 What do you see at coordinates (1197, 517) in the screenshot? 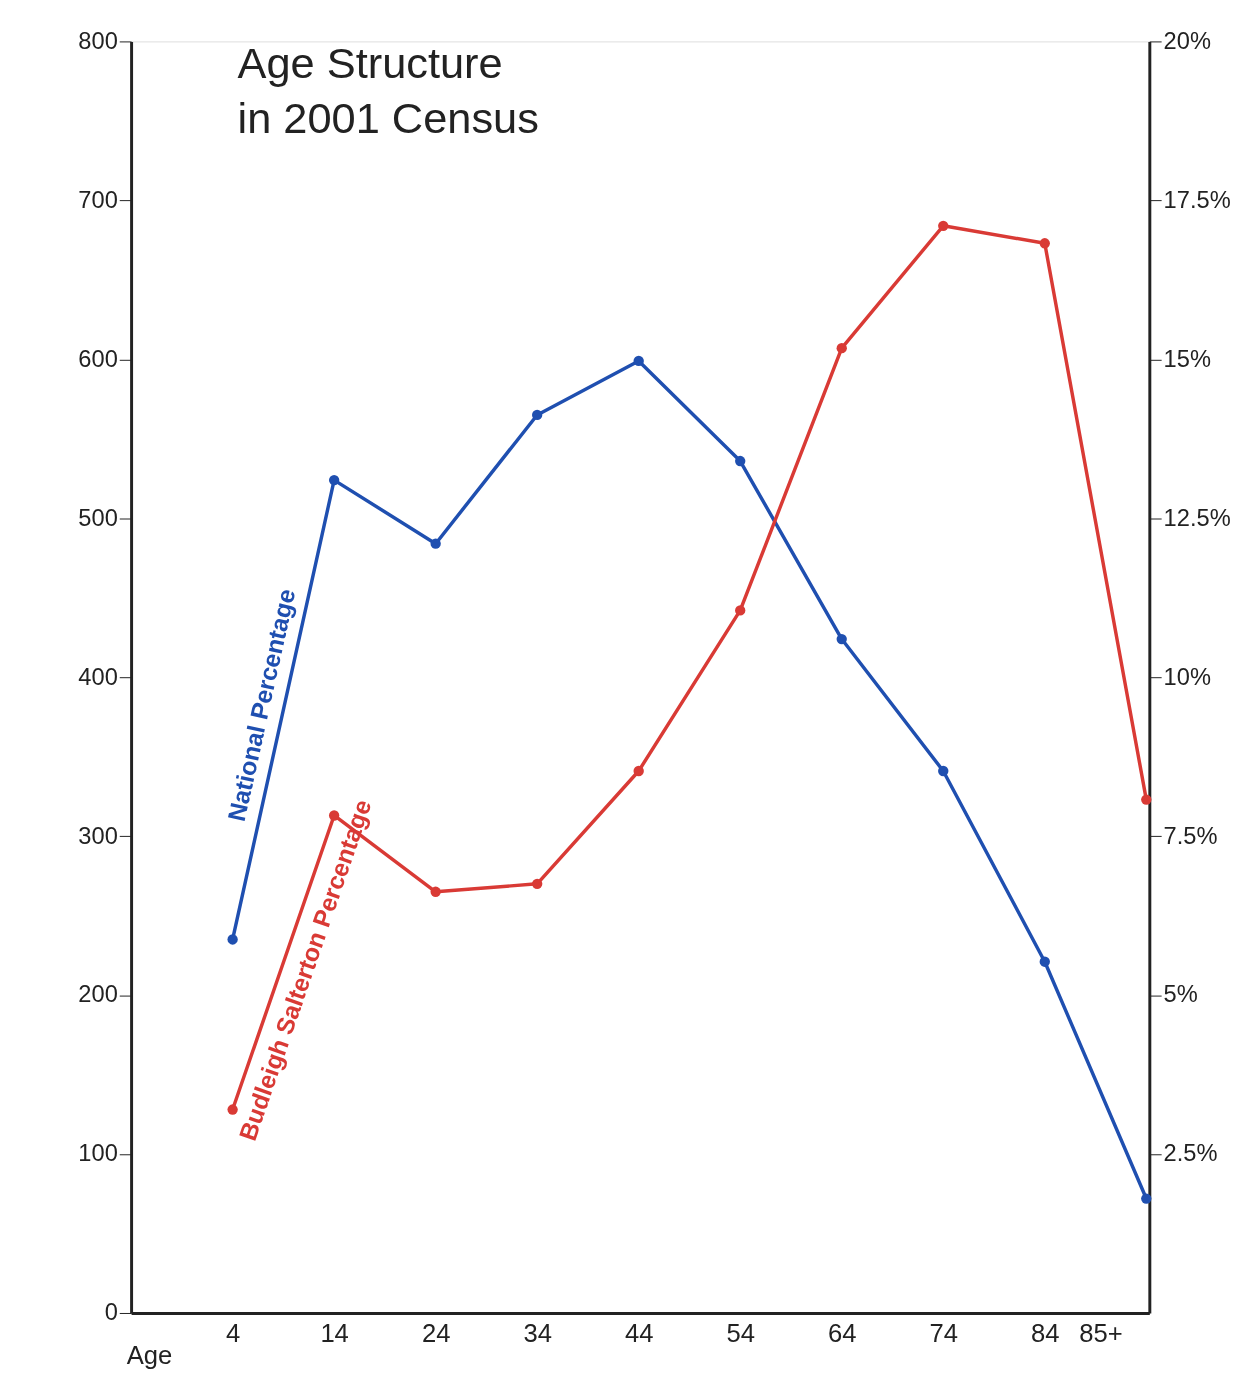
I see `y2-tick-label: 12.5%` at bounding box center [1197, 517].